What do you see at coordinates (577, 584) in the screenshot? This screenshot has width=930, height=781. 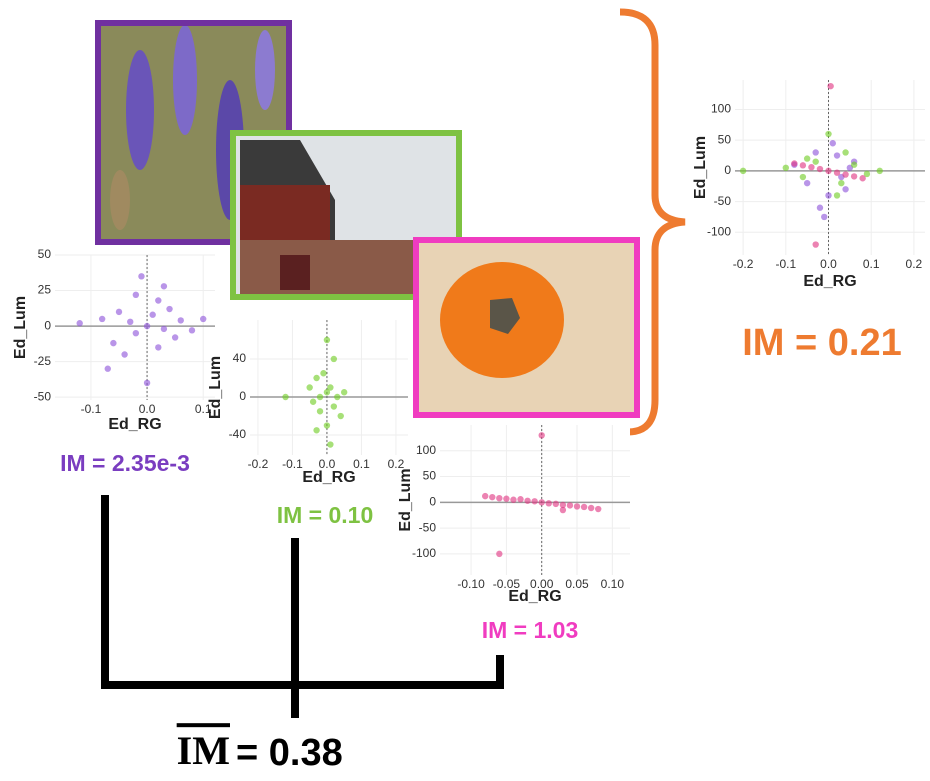 I see `x-tick-label: 0.05` at bounding box center [577, 584].